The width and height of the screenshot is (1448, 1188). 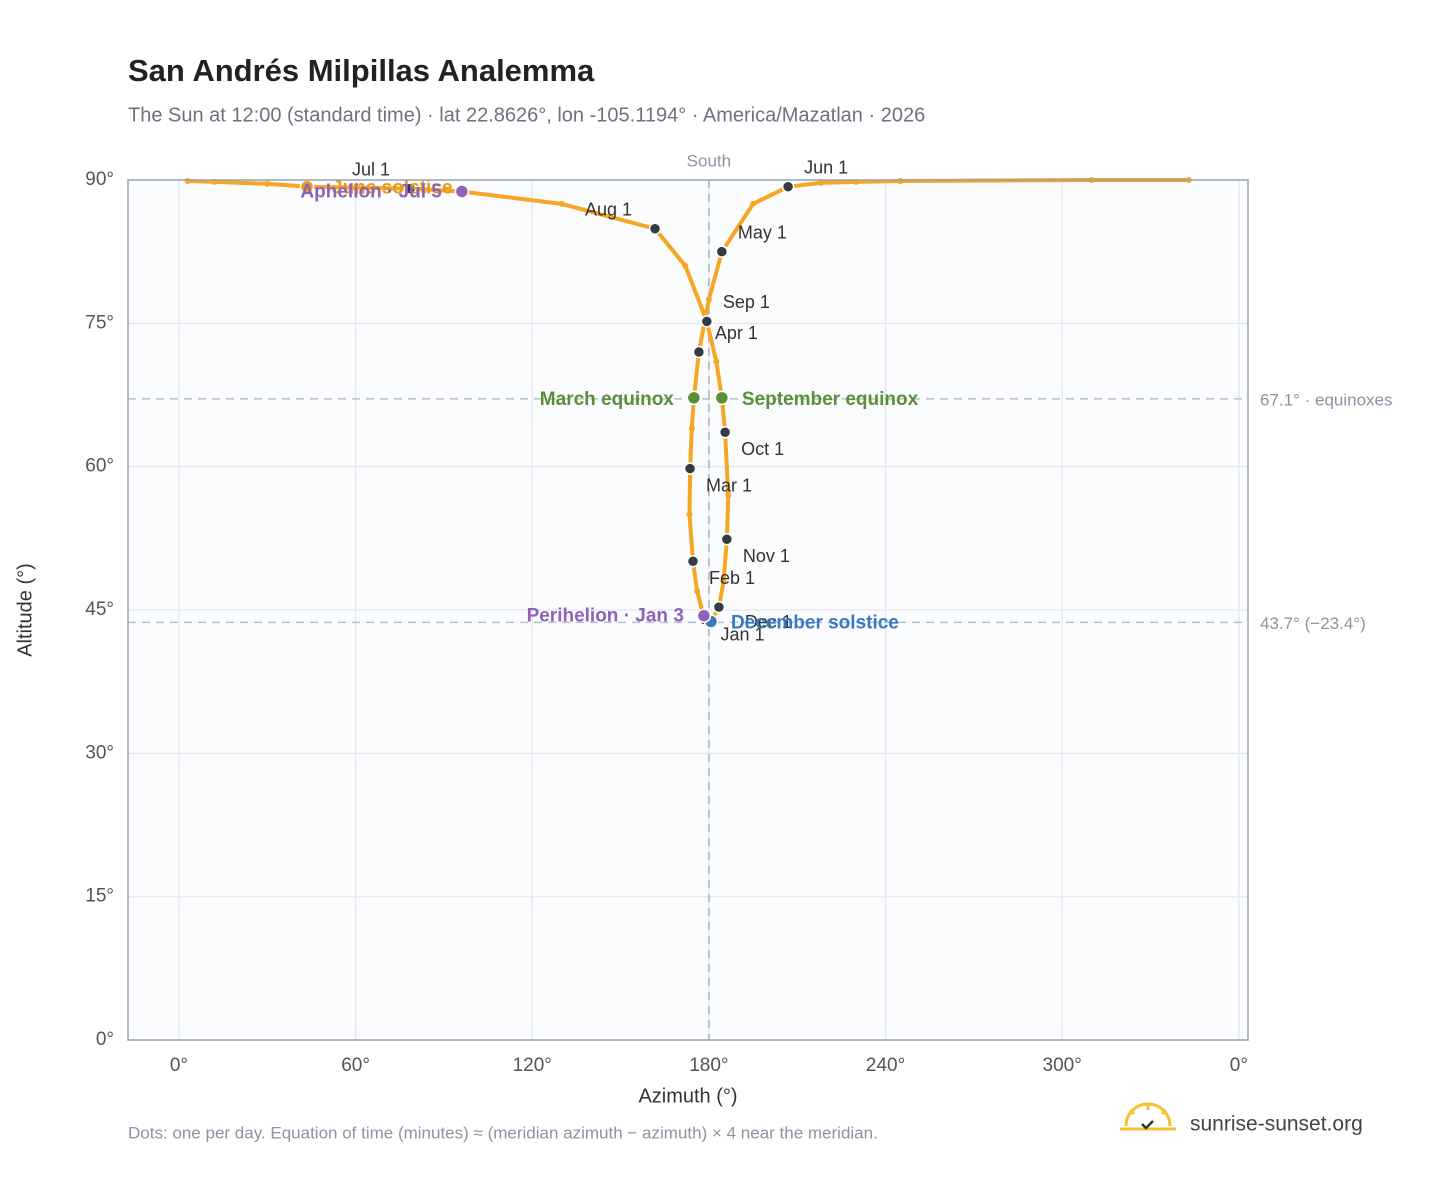 What do you see at coordinates (768, 622) in the screenshot?
I see `month-label: Dec 1` at bounding box center [768, 622].